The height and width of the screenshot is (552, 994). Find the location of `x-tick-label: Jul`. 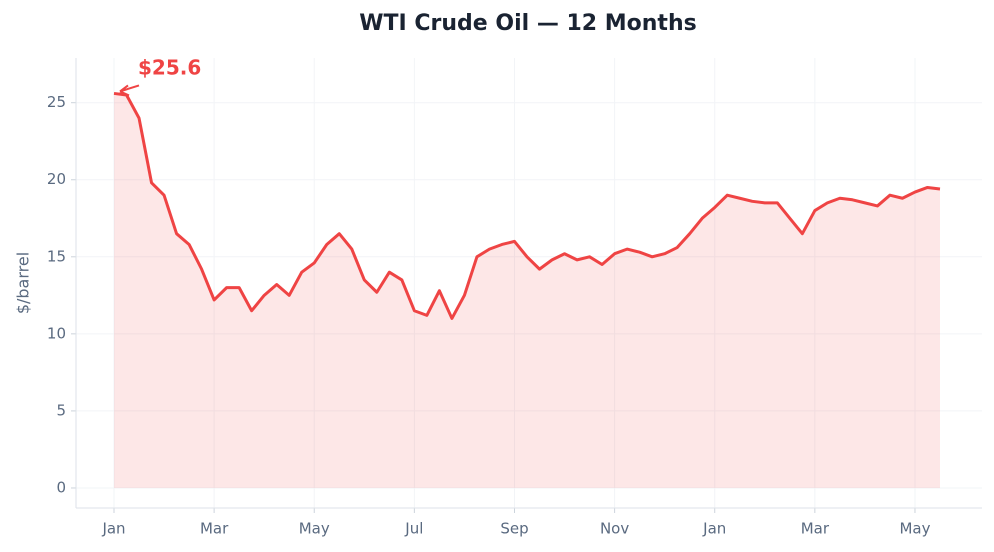

x-tick-label: Jul is located at coordinates (413, 529).